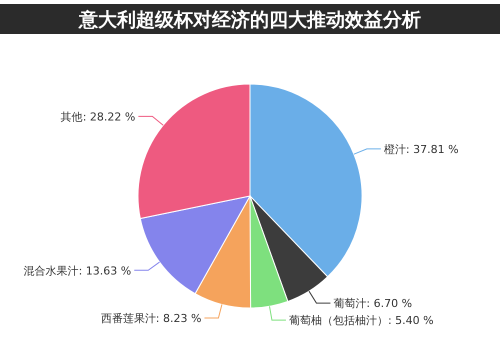  What do you see at coordinates (78, 271) in the screenshot?
I see `slice-label: 混合水果汁: 13.63 %` at bounding box center [78, 271].